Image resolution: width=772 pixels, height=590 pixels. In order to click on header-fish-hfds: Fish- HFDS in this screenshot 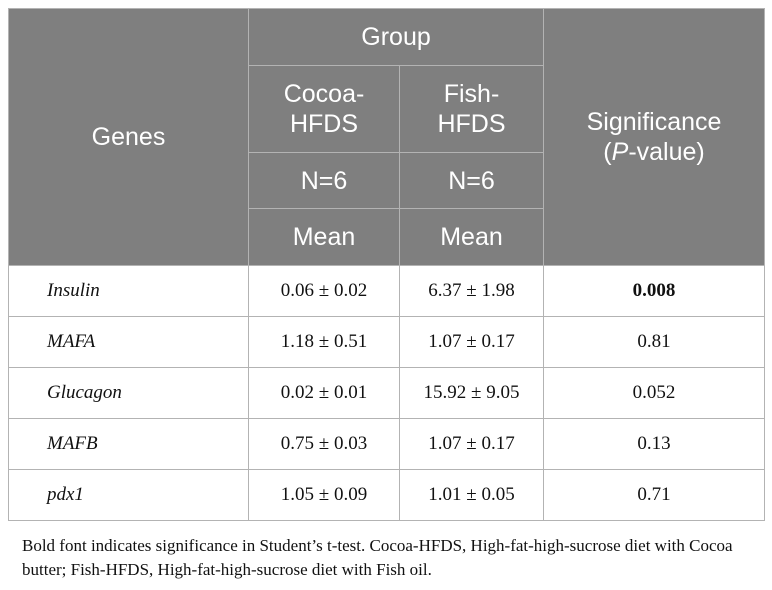, I will do `click(471, 109)`.